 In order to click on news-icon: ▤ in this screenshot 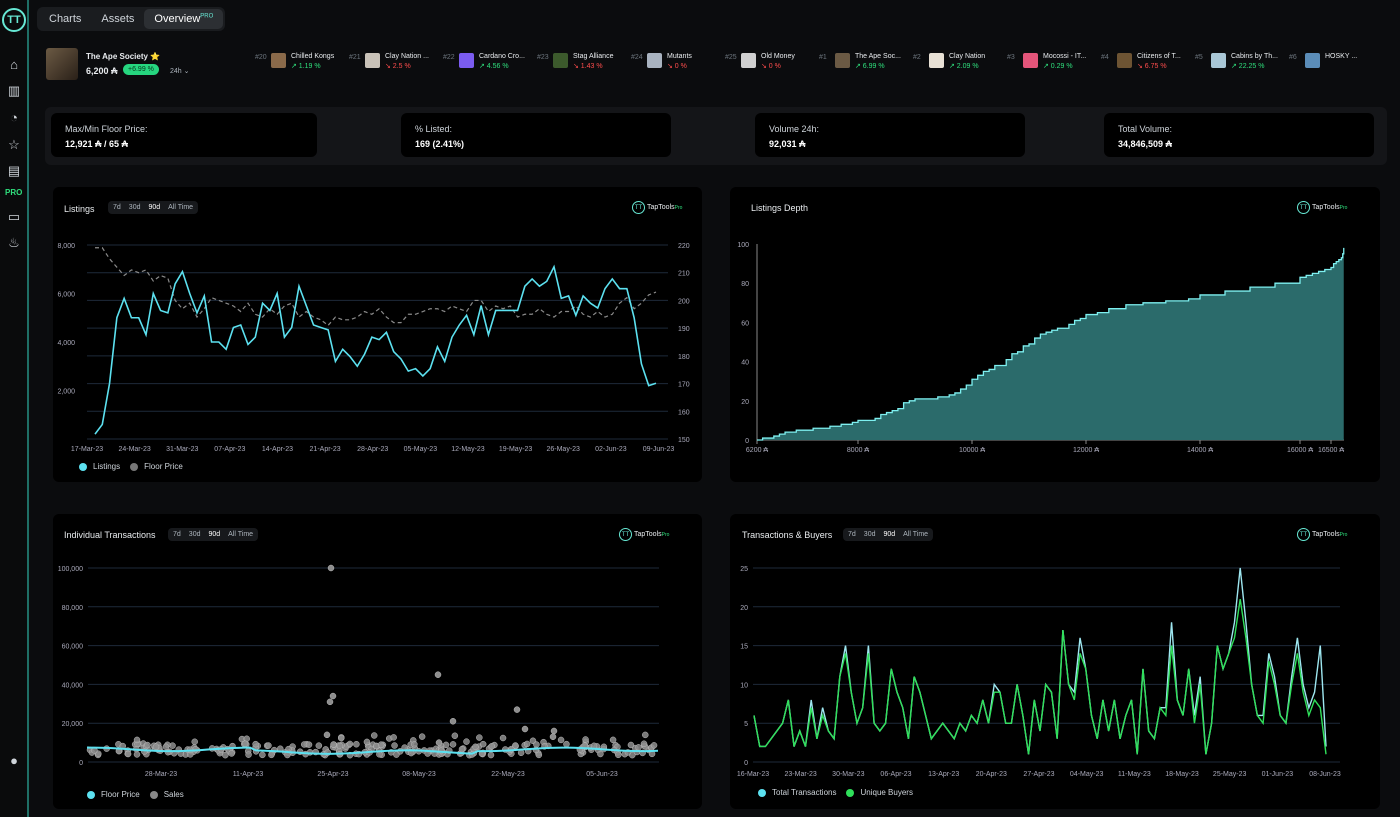, I will do `click(14, 170)`.